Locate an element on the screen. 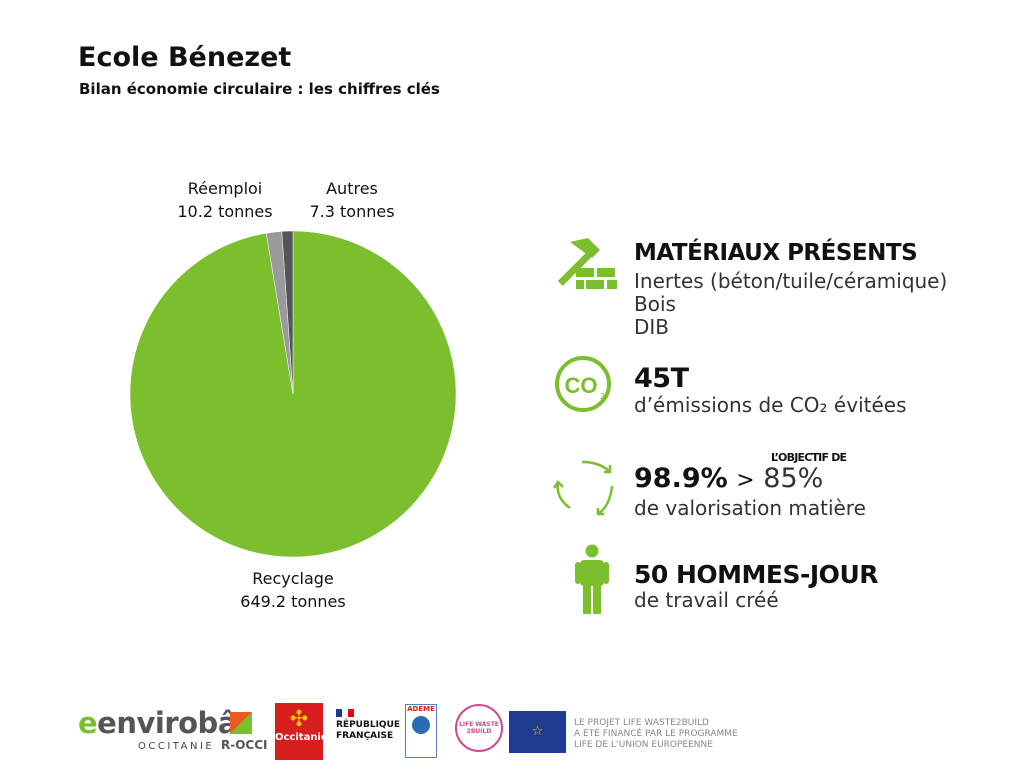  co2-icon: CO 2 is located at coordinates (583, 384).